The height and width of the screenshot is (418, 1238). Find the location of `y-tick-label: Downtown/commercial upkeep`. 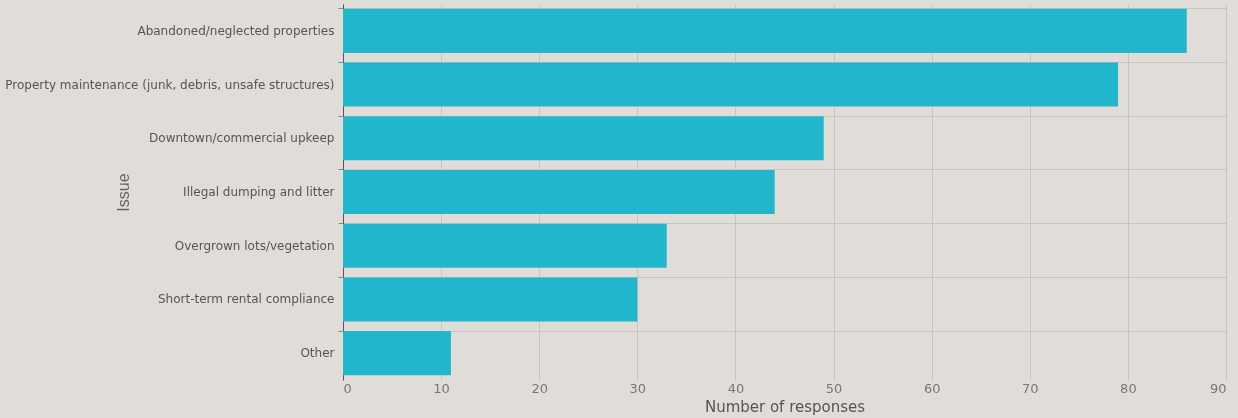

y-tick-label: Downtown/commercial upkeep is located at coordinates (242, 138).